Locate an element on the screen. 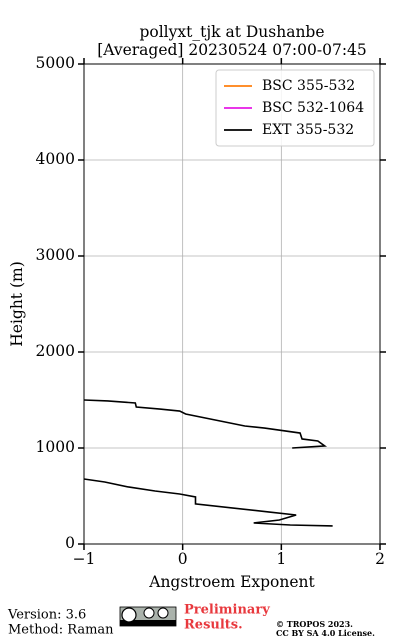 This screenshot has height=640, width=400. method: Method: Raman is located at coordinates (61, 630).